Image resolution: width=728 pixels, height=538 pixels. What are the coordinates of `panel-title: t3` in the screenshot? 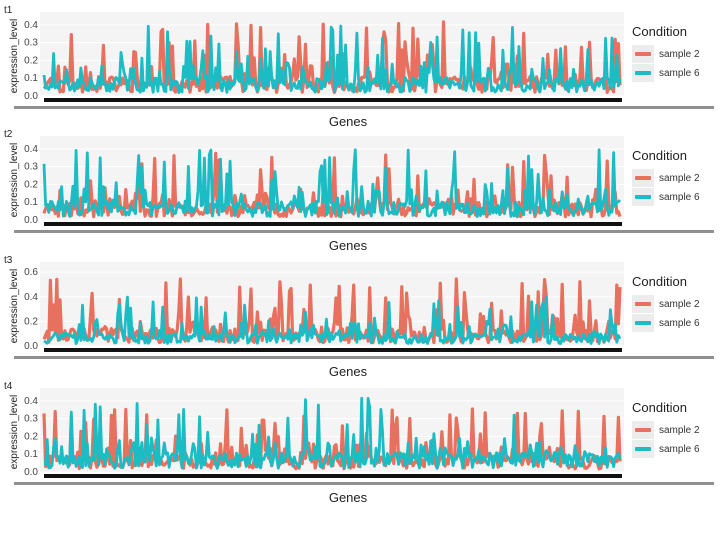 It's located at (8, 260).